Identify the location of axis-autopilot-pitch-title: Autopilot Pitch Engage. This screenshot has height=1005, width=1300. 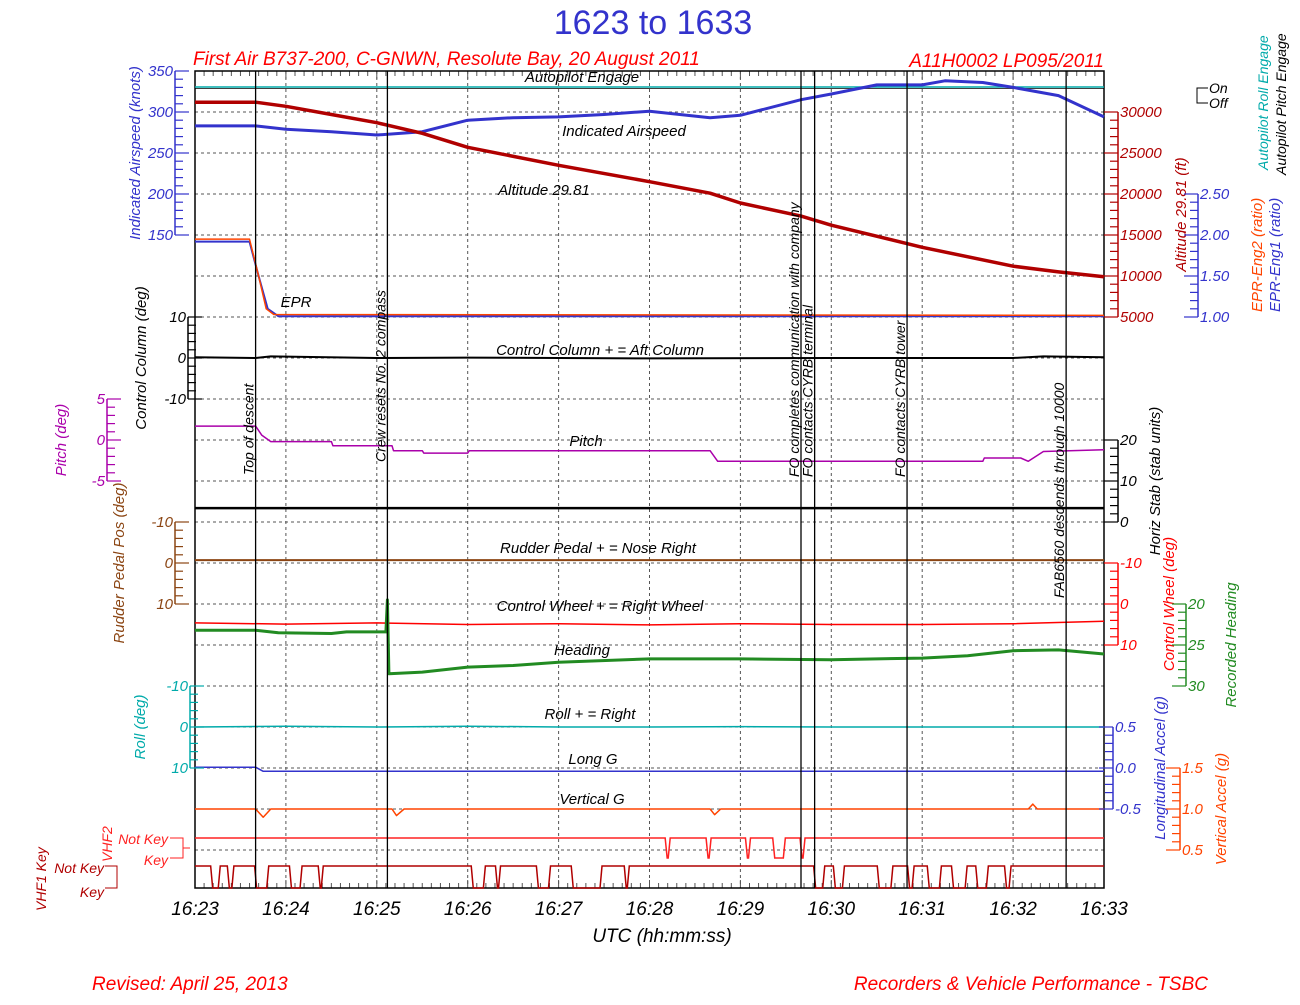
(1281, 104).